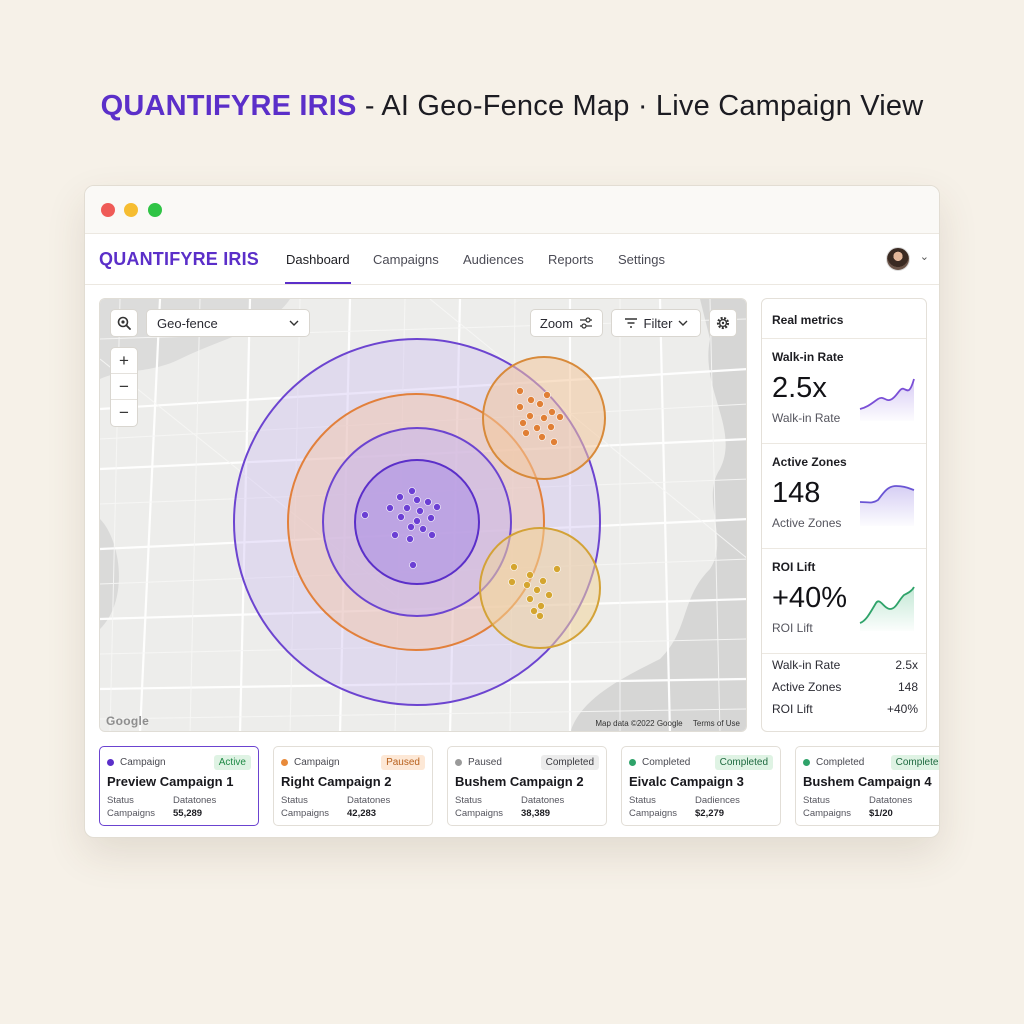 Image resolution: width=1024 pixels, height=1024 pixels. Describe the element at coordinates (124, 323) in the screenshot. I see `map-search-button` at that location.